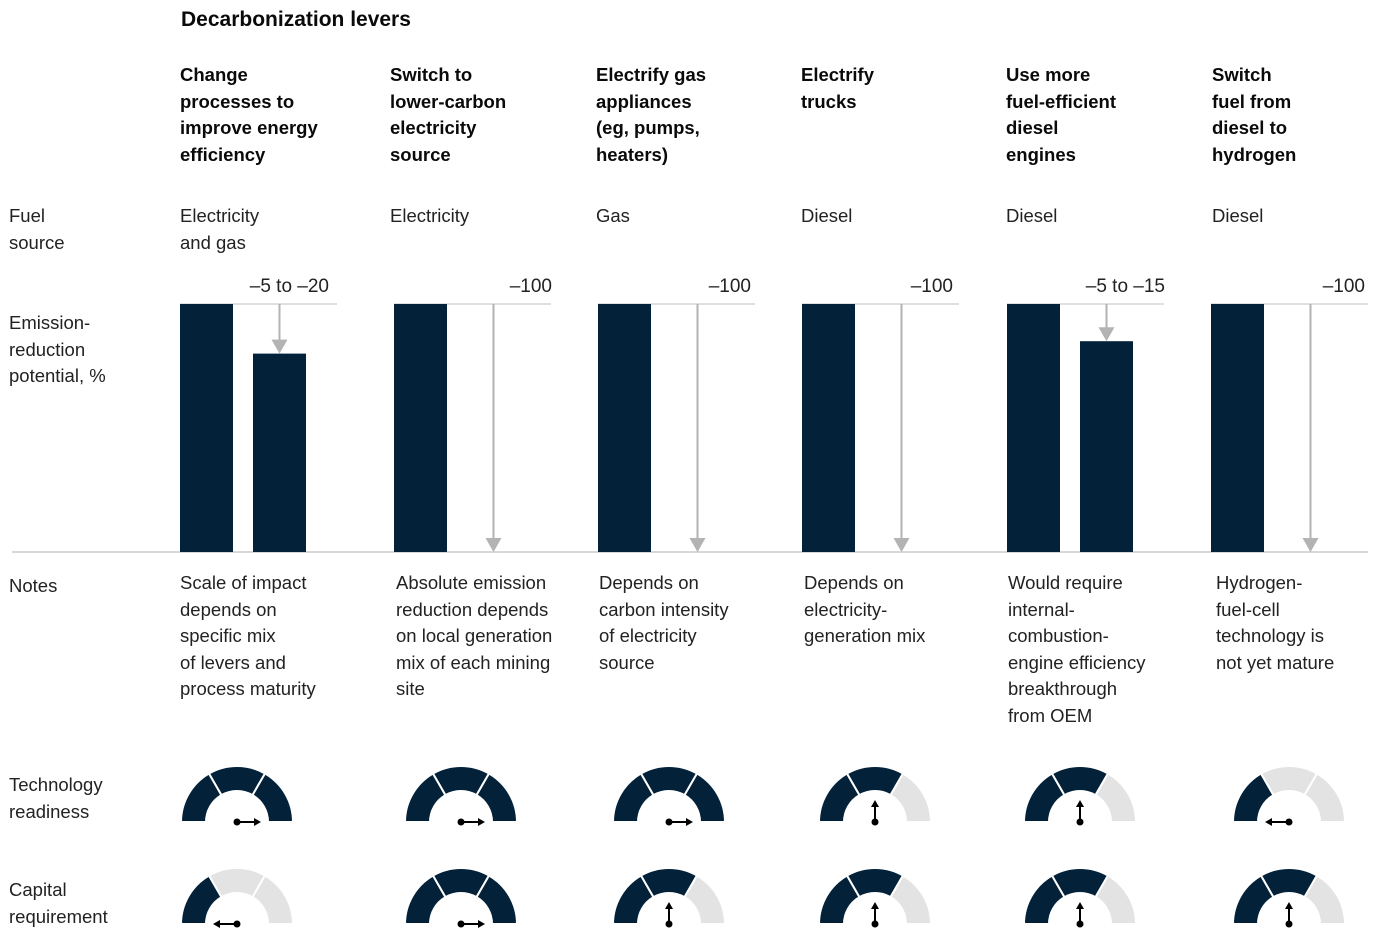 The height and width of the screenshot is (931, 1377). Describe the element at coordinates (729, 286) in the screenshot. I see `value-label-3: –100` at that location.